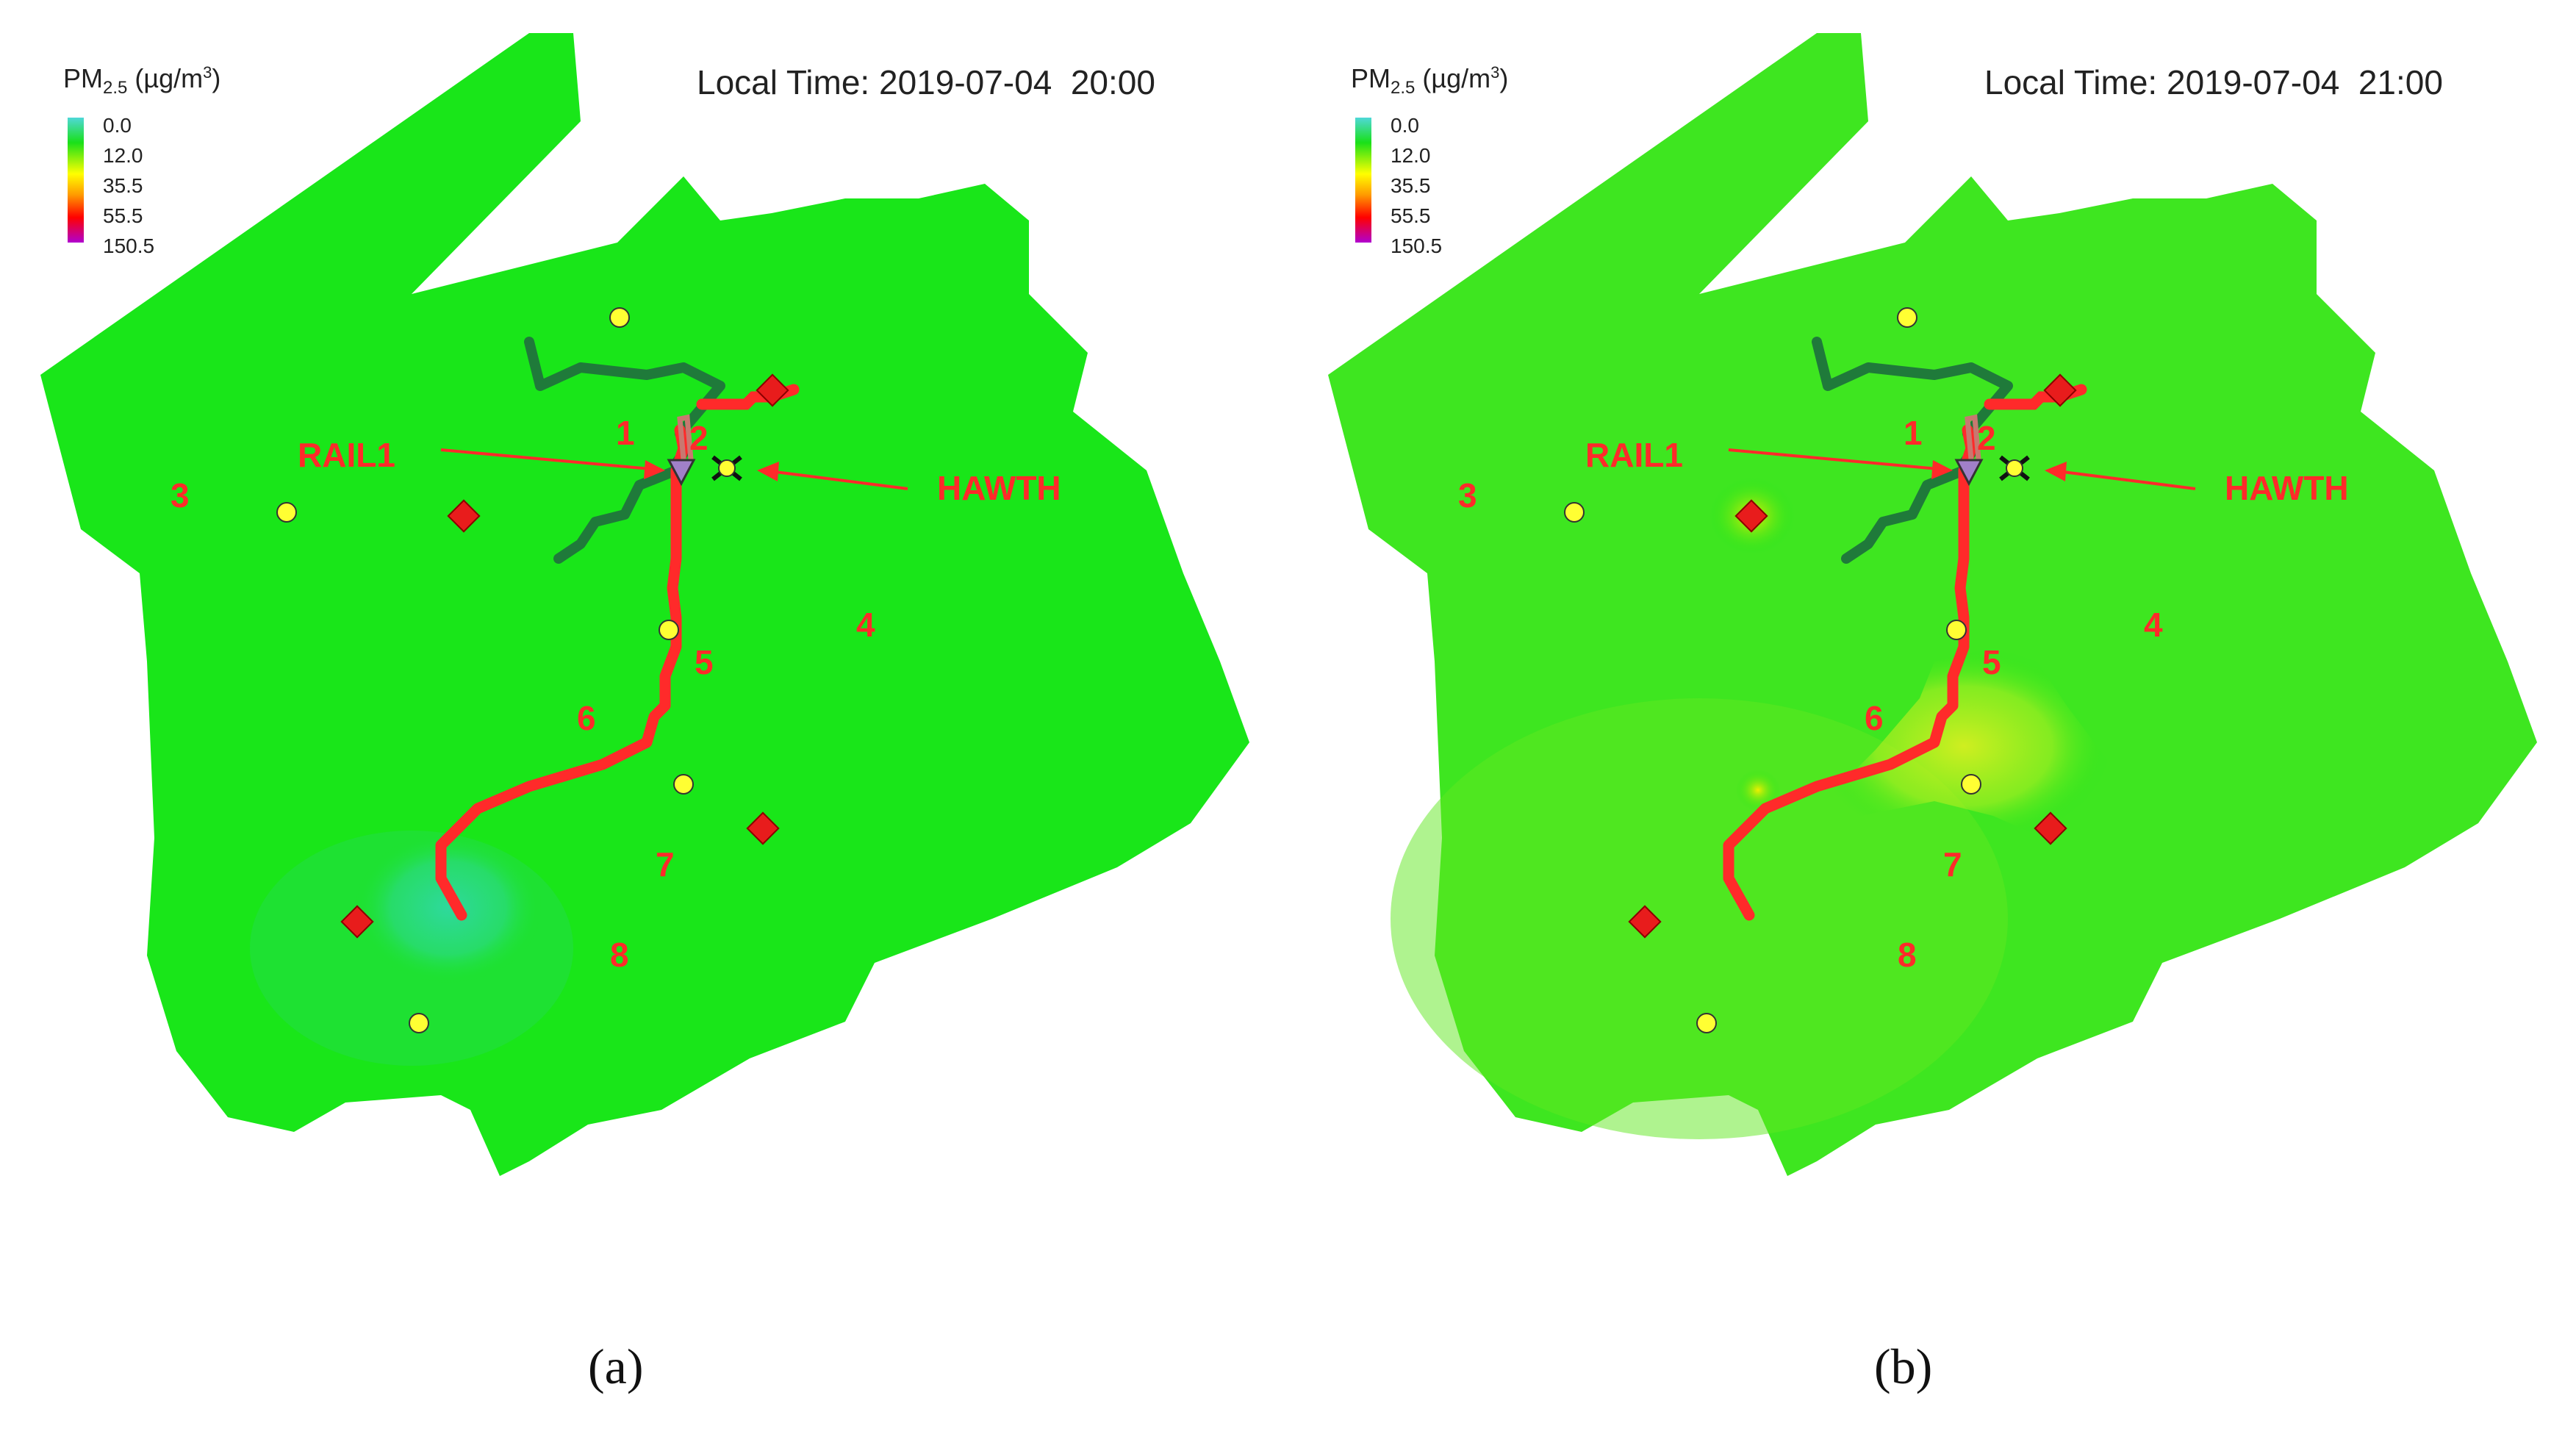  What do you see at coordinates (1903, 1366) in the screenshot?
I see `panel-caption: (b)` at bounding box center [1903, 1366].